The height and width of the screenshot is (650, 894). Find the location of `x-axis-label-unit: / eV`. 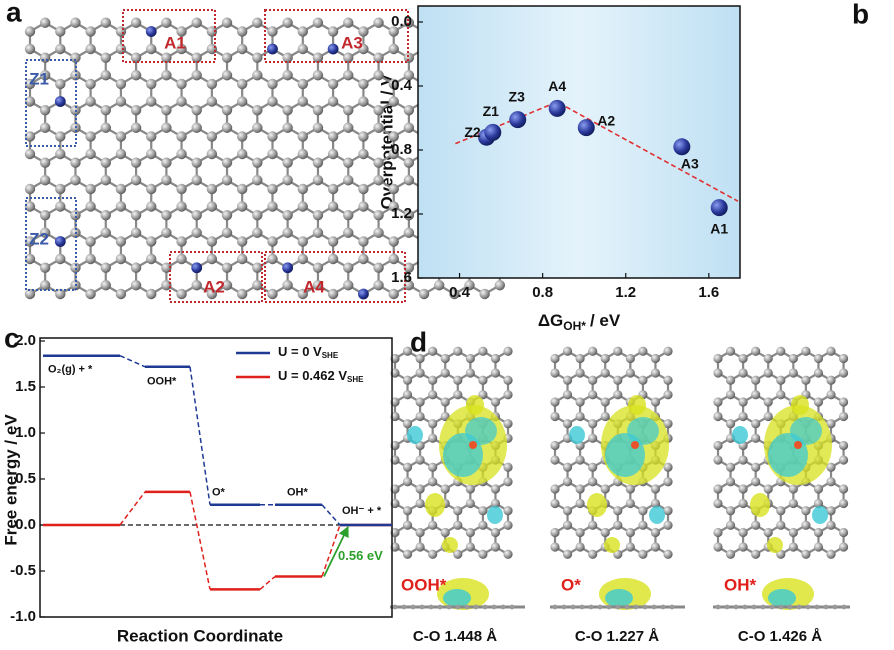

x-axis-label-unit: / eV is located at coordinates (605, 320).